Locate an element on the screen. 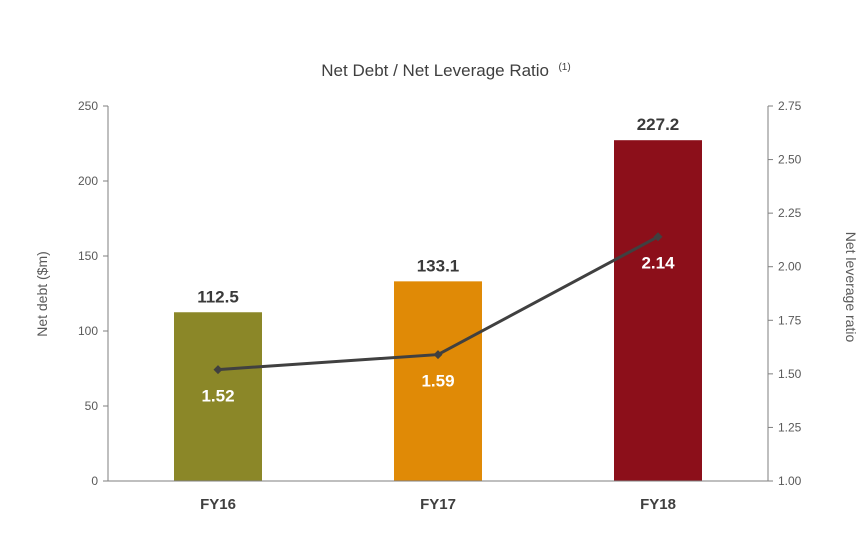  left-axis-tick-label: 0 is located at coordinates (94, 481).